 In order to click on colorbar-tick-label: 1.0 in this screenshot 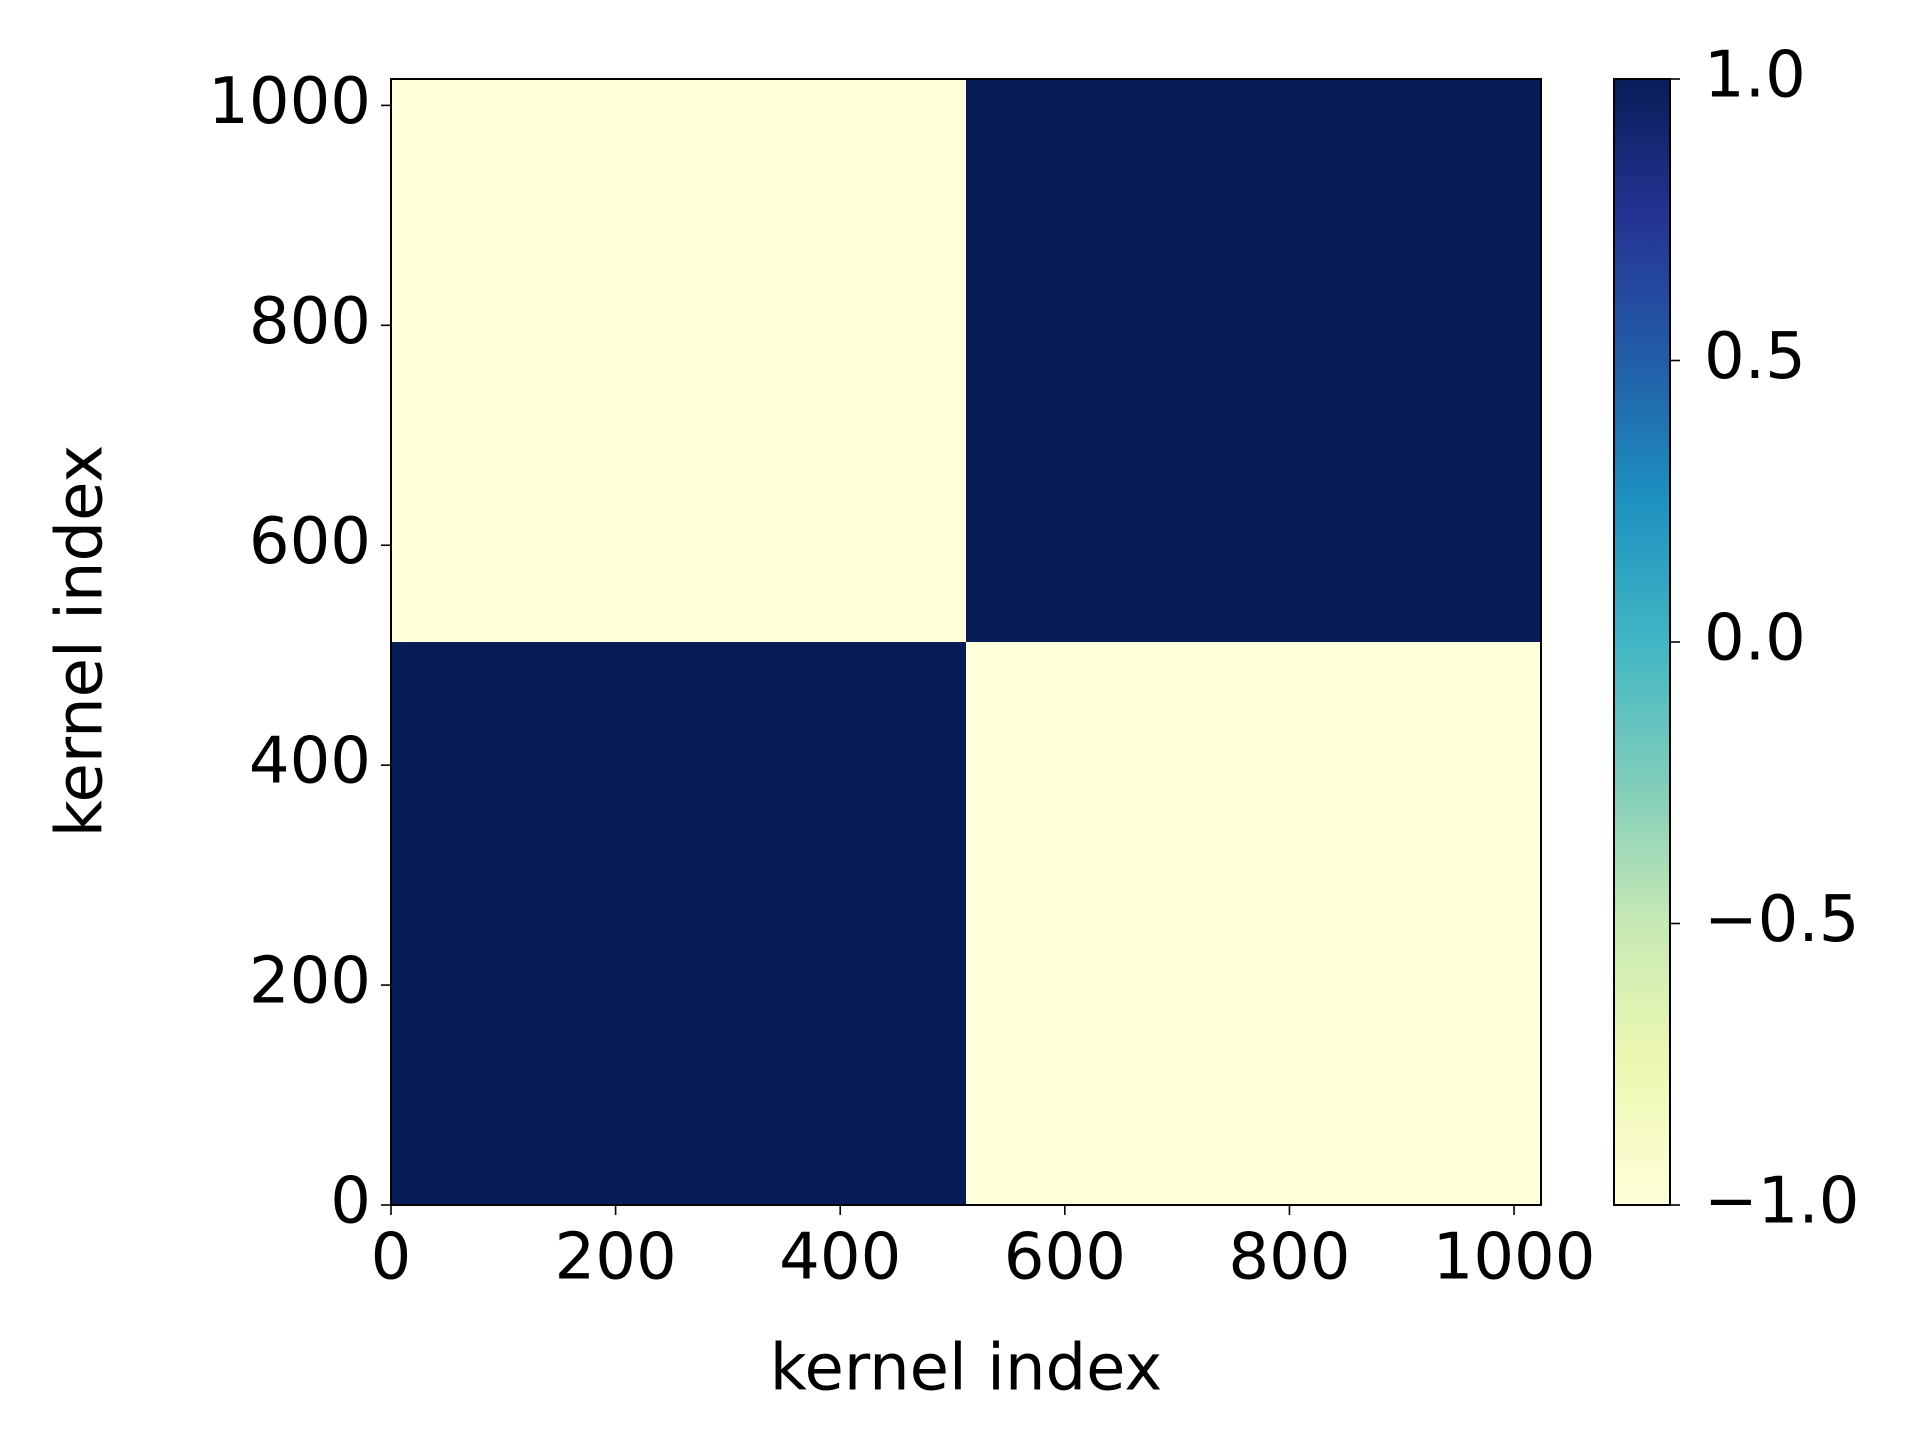, I will do `click(1755, 76)`.